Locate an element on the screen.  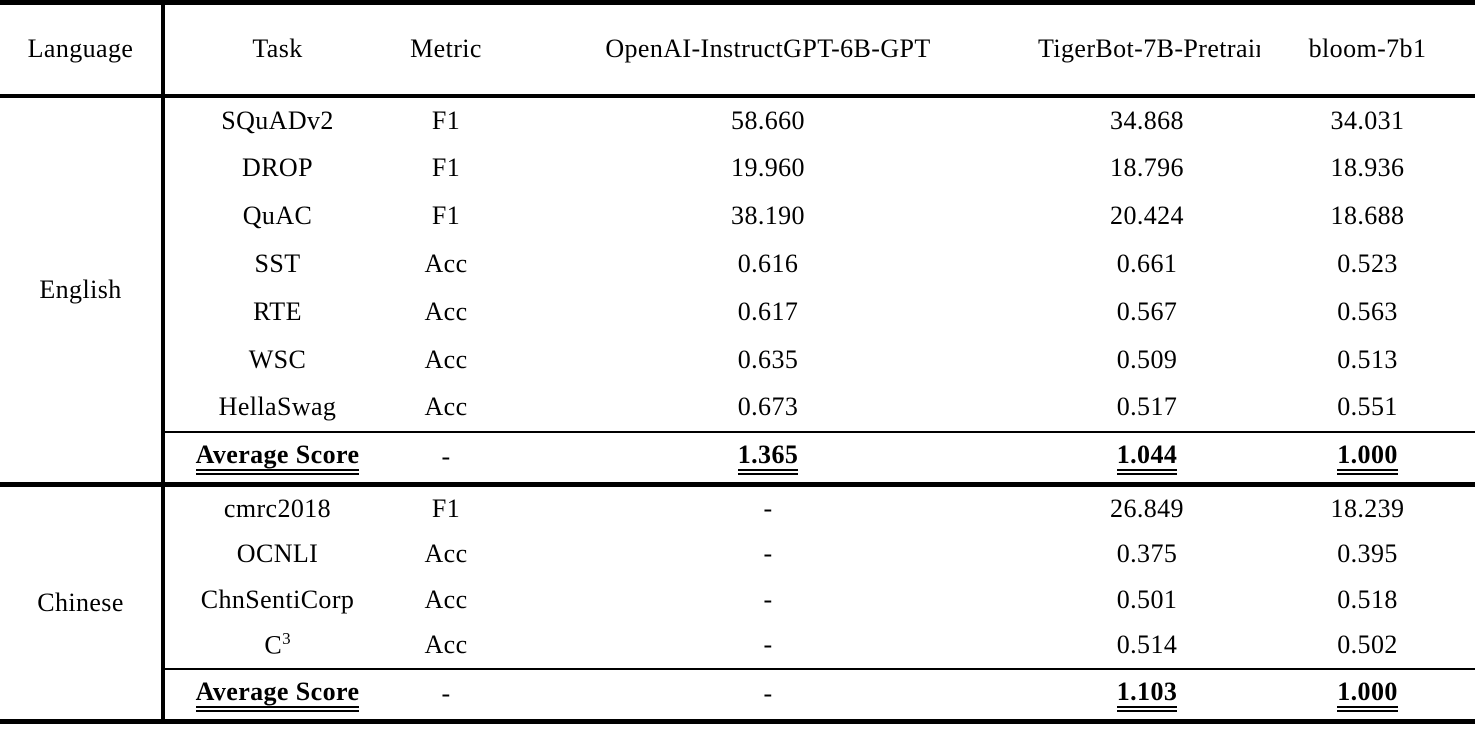
score-cell: 0.517 is located at coordinates (1147, 406).